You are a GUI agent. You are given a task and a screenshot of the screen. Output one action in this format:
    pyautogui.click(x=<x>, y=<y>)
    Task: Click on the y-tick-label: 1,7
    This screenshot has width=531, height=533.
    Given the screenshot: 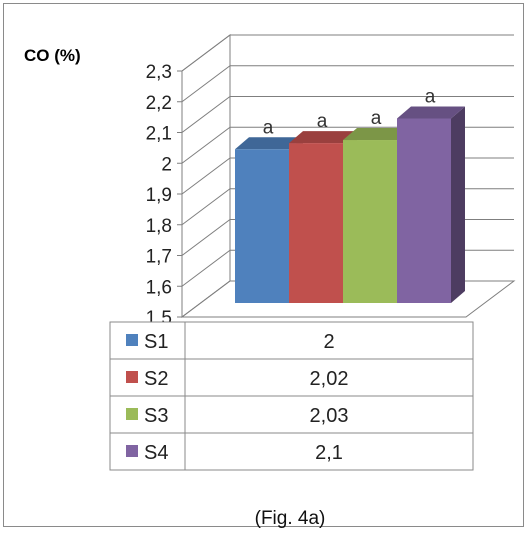 What is the action you would take?
    pyautogui.click(x=159, y=257)
    